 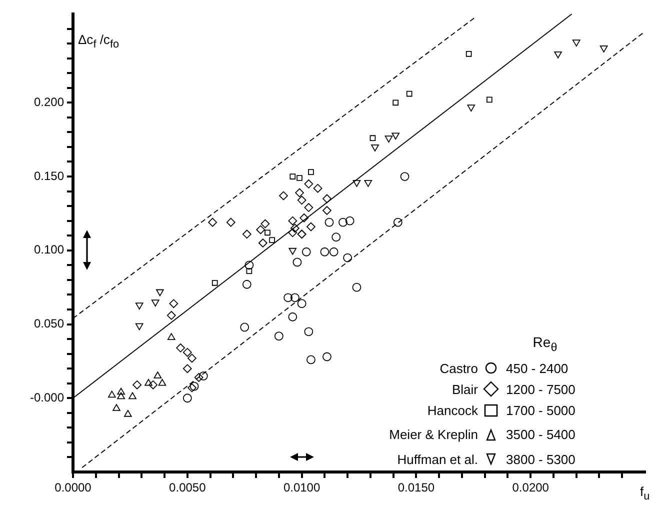 I want to click on x-tick-label: 0.0200, so click(x=531, y=487).